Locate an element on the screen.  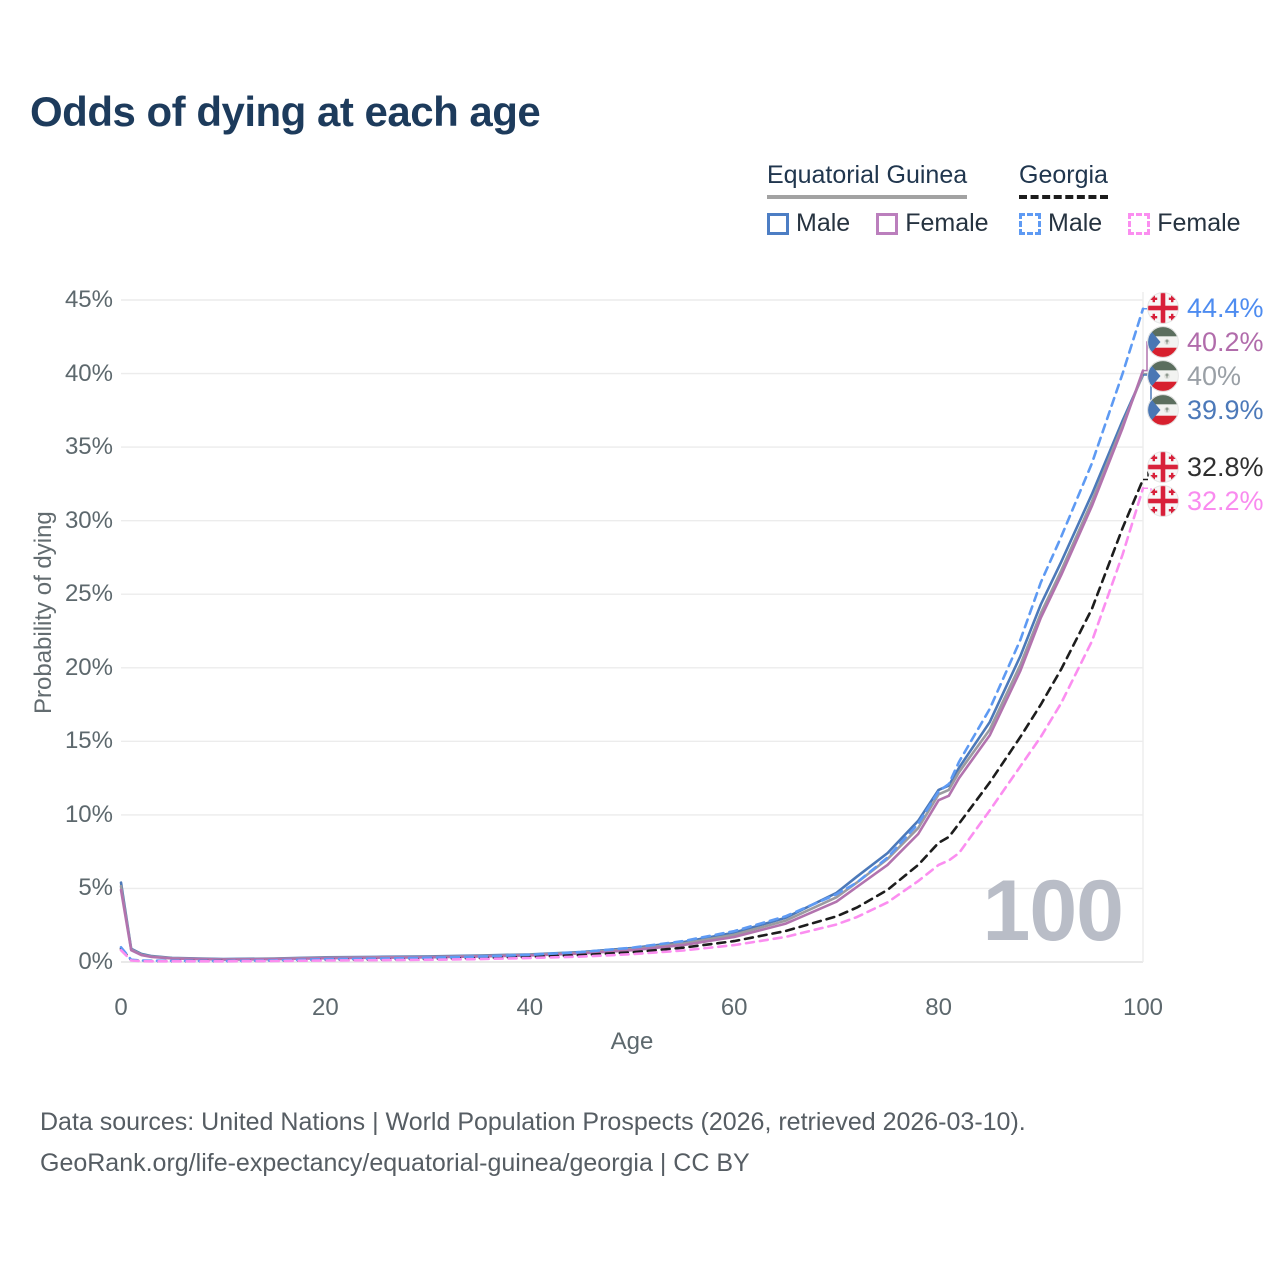
legend-item-eq-male: Male is located at coordinates (808, 223).